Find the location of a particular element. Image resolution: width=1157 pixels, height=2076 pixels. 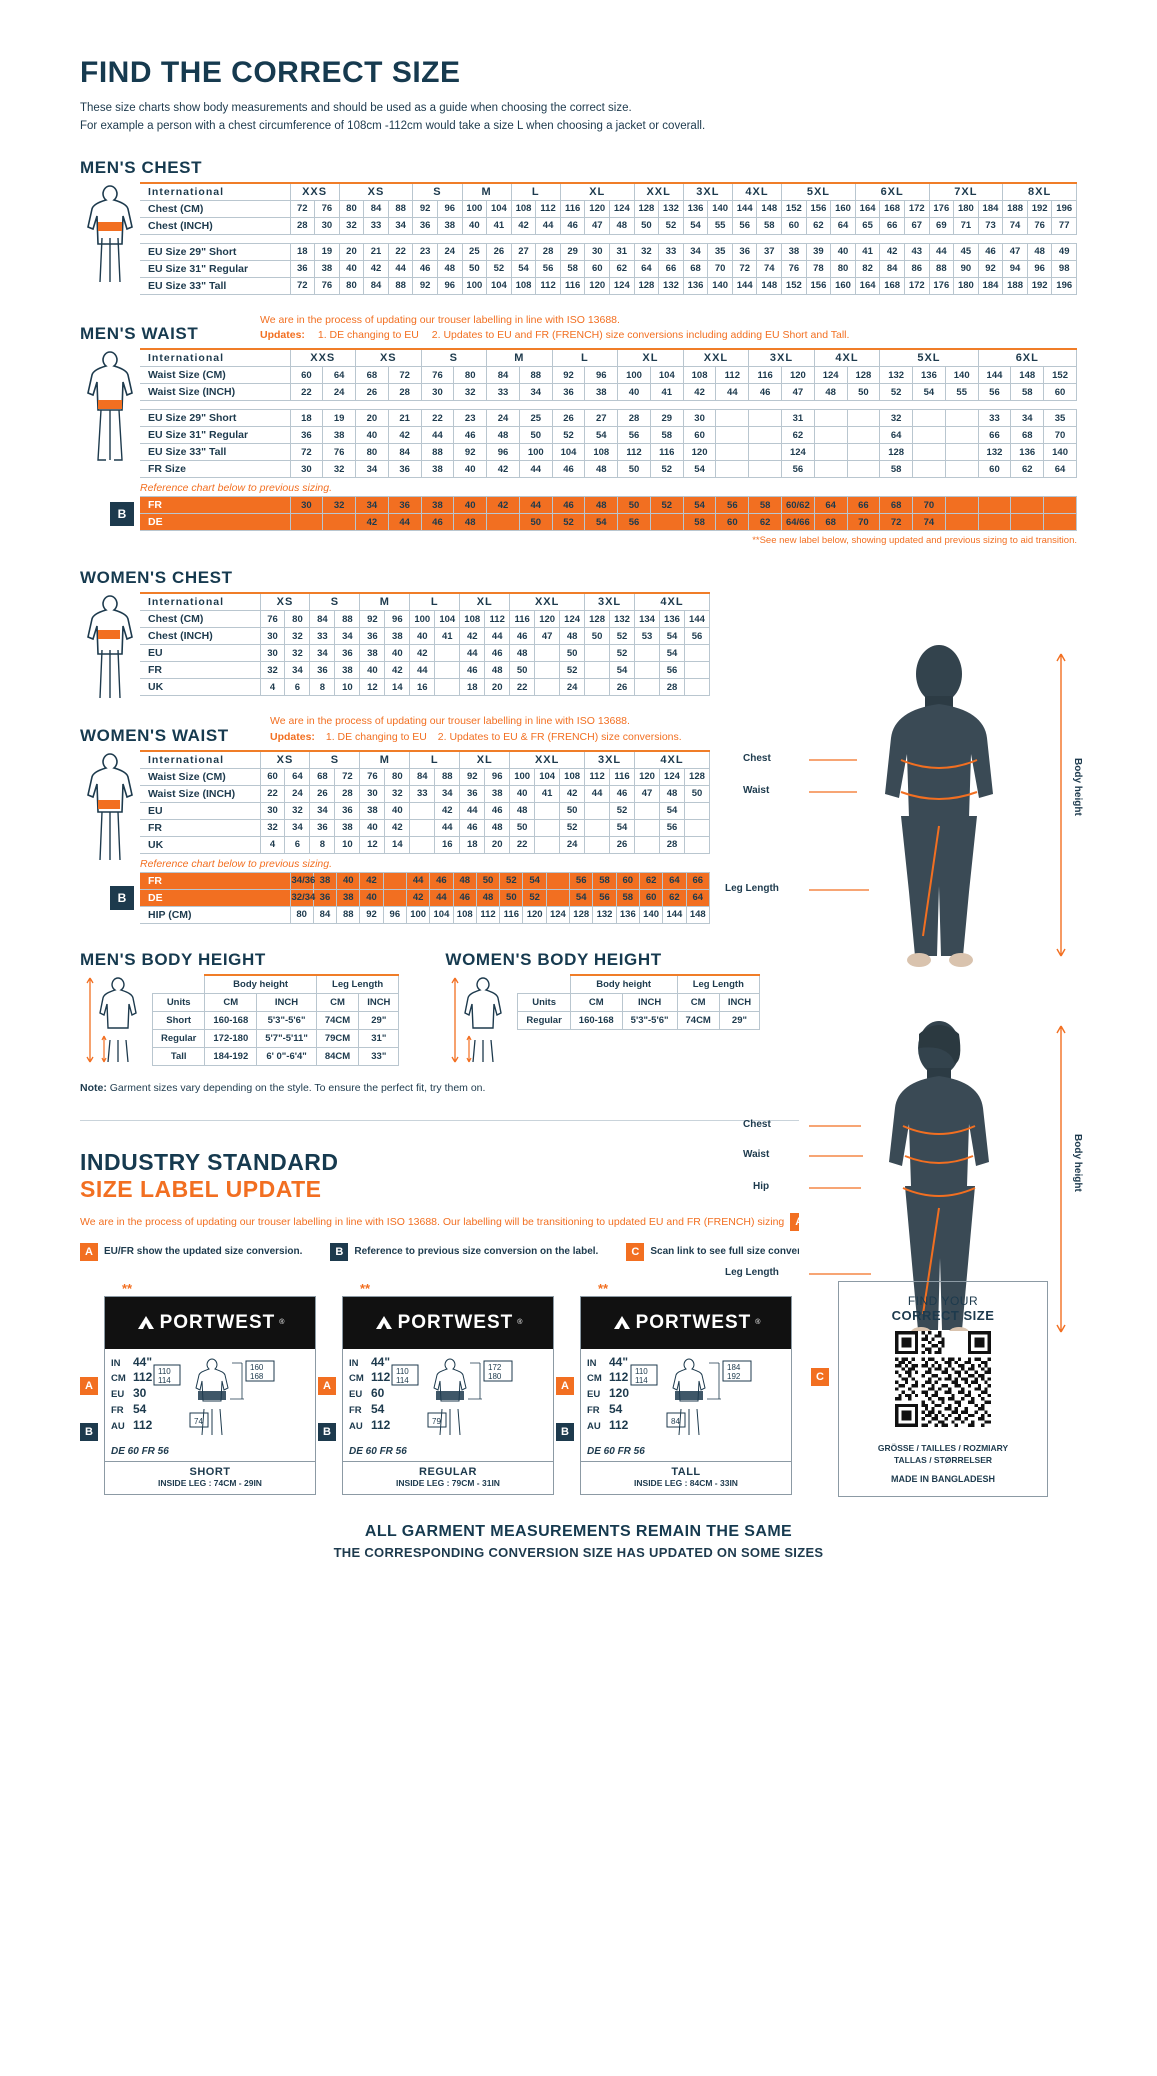

update-1: 1. DE changing to EU is located at coordinates (376, 736).